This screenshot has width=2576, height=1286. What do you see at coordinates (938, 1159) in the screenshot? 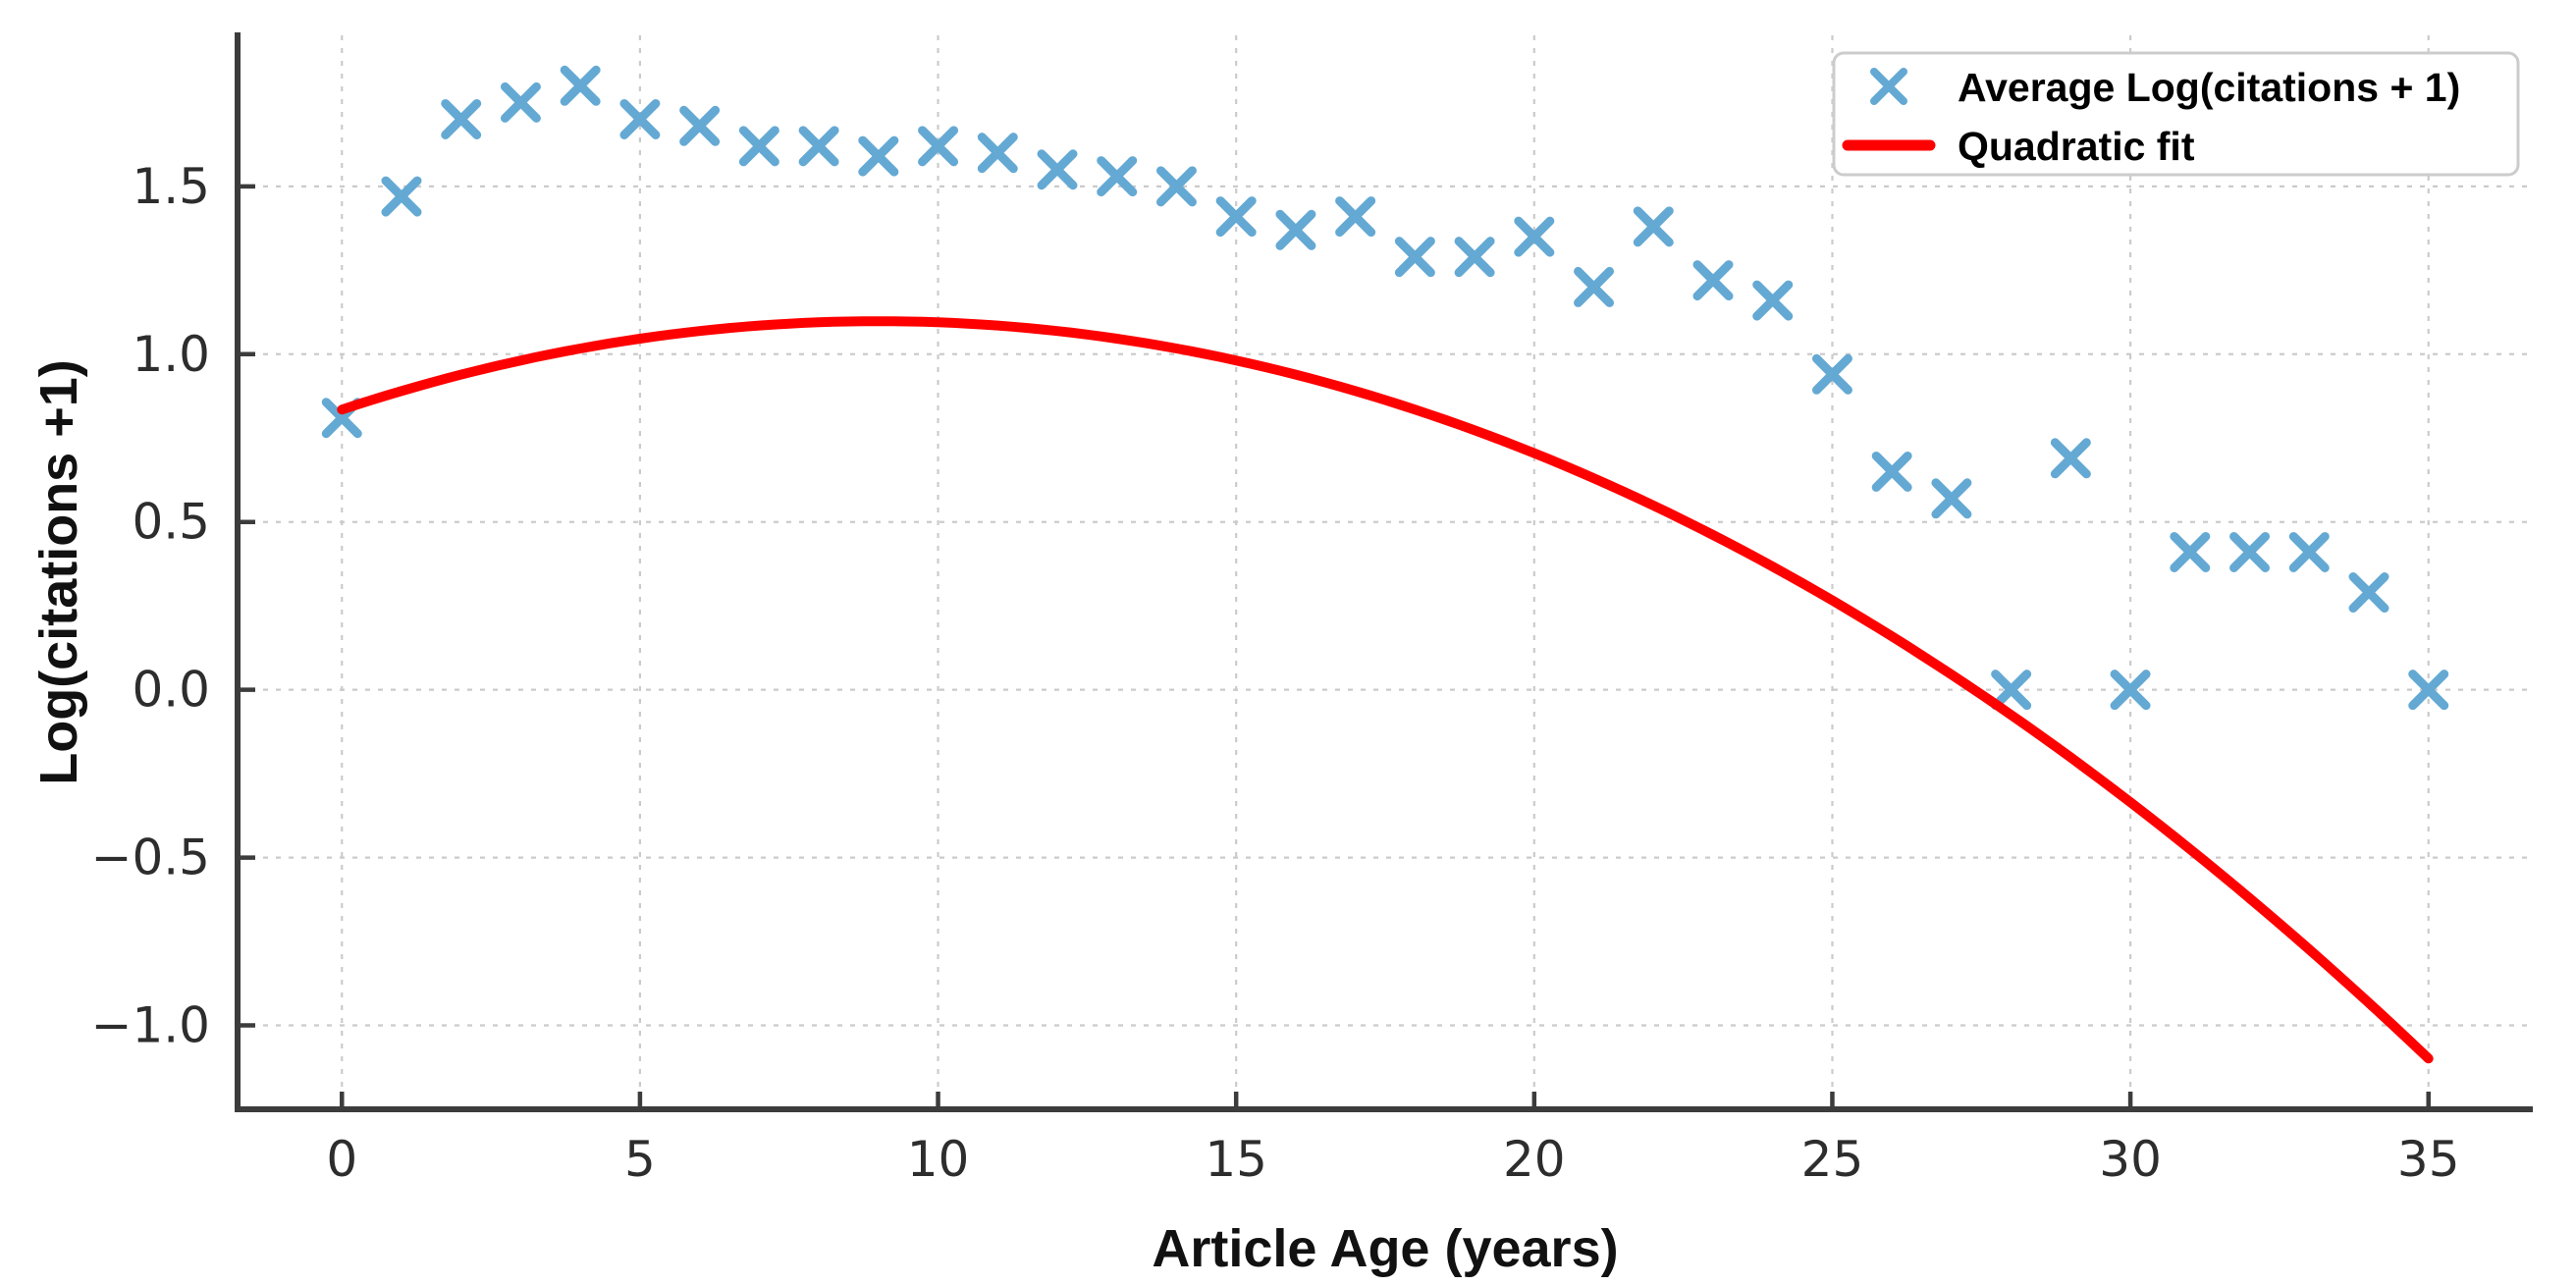
I see `x-tick-label: 10` at bounding box center [938, 1159].